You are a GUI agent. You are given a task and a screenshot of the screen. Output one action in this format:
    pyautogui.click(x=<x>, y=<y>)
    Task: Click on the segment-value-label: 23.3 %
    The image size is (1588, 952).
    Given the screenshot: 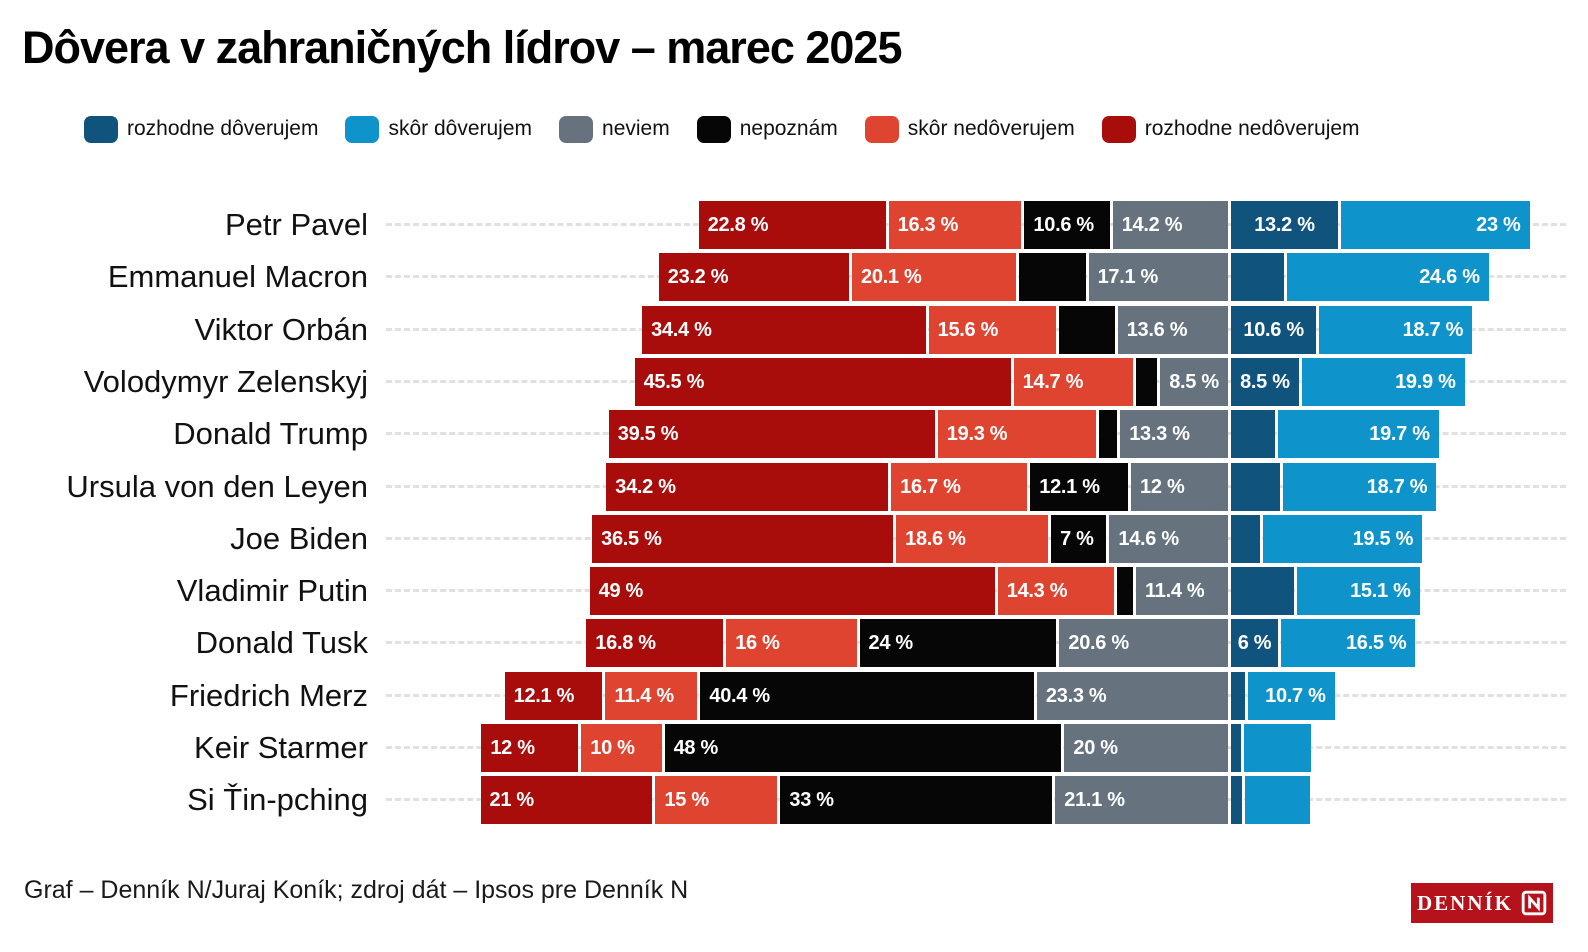 What is the action you would take?
    pyautogui.click(x=1076, y=695)
    